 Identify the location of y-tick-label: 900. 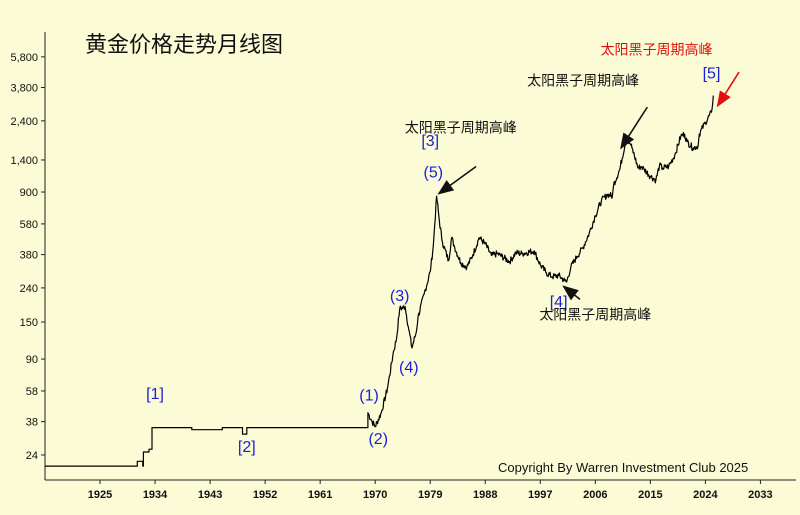
(29, 193).